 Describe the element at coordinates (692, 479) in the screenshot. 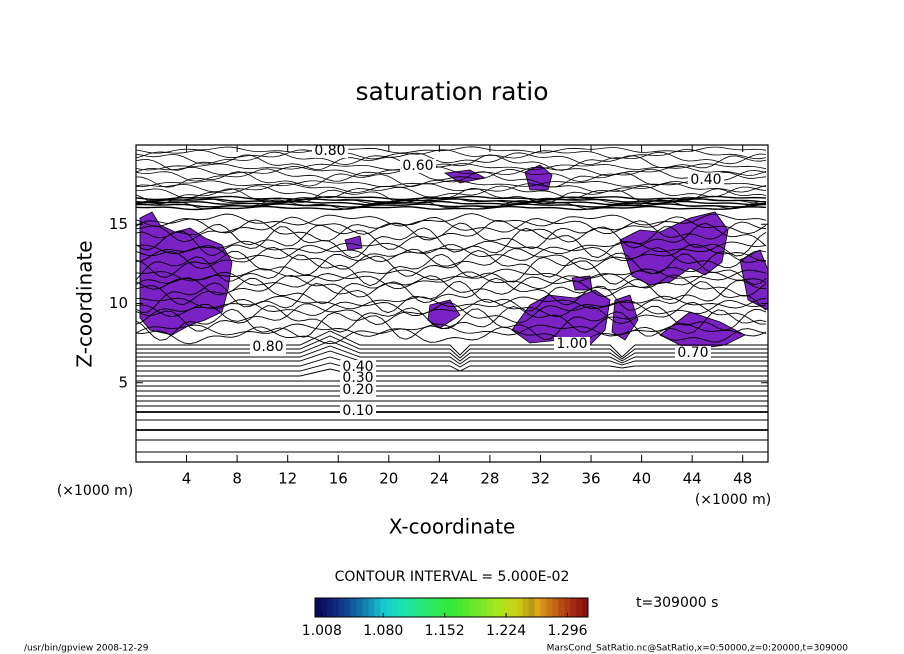

I see `x-tick-label: 44` at that location.